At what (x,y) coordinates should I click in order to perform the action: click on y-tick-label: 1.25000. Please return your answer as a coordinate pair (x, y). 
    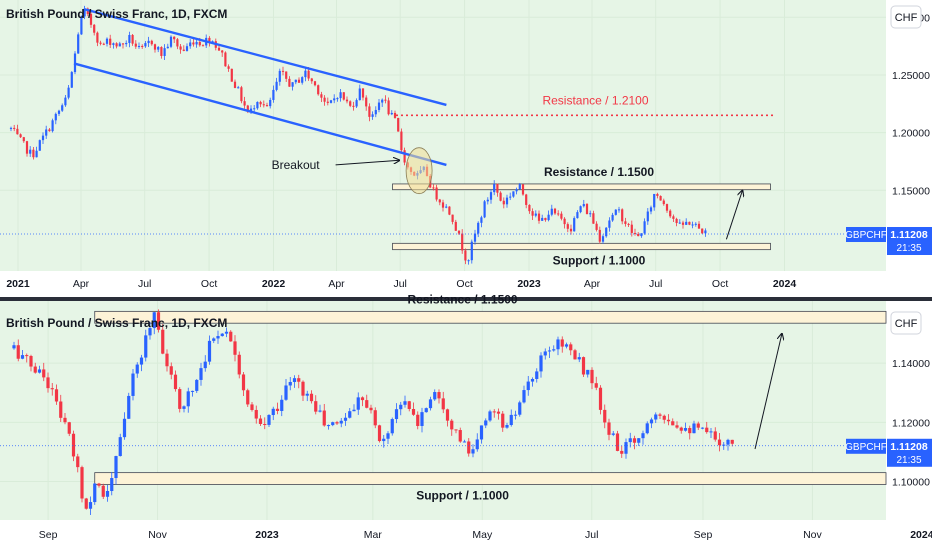
    Looking at the image, I should click on (911, 76).